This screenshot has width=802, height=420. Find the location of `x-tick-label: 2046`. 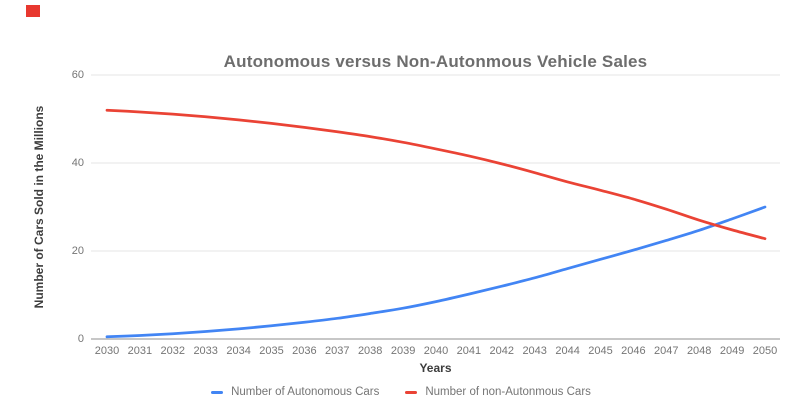

x-tick-label: 2046 is located at coordinates (633, 351).